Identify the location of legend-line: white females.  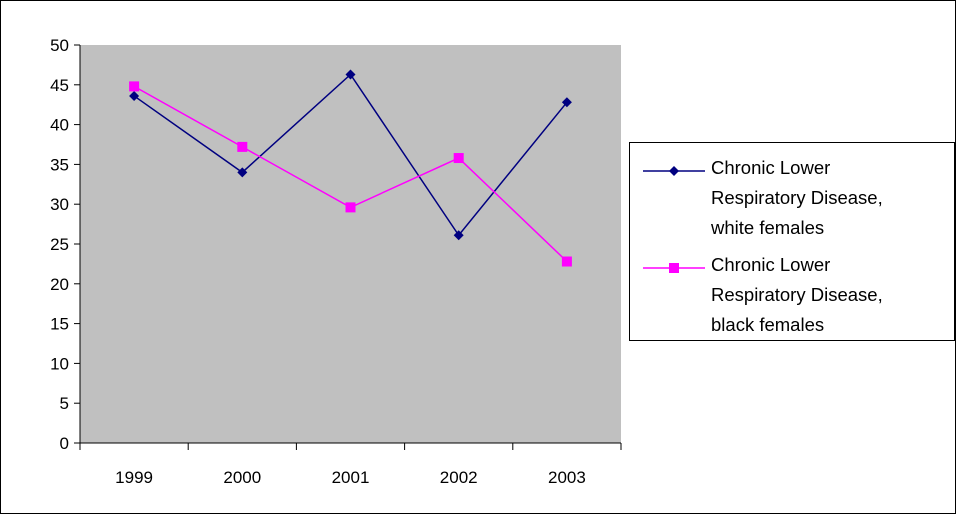
(768, 227).